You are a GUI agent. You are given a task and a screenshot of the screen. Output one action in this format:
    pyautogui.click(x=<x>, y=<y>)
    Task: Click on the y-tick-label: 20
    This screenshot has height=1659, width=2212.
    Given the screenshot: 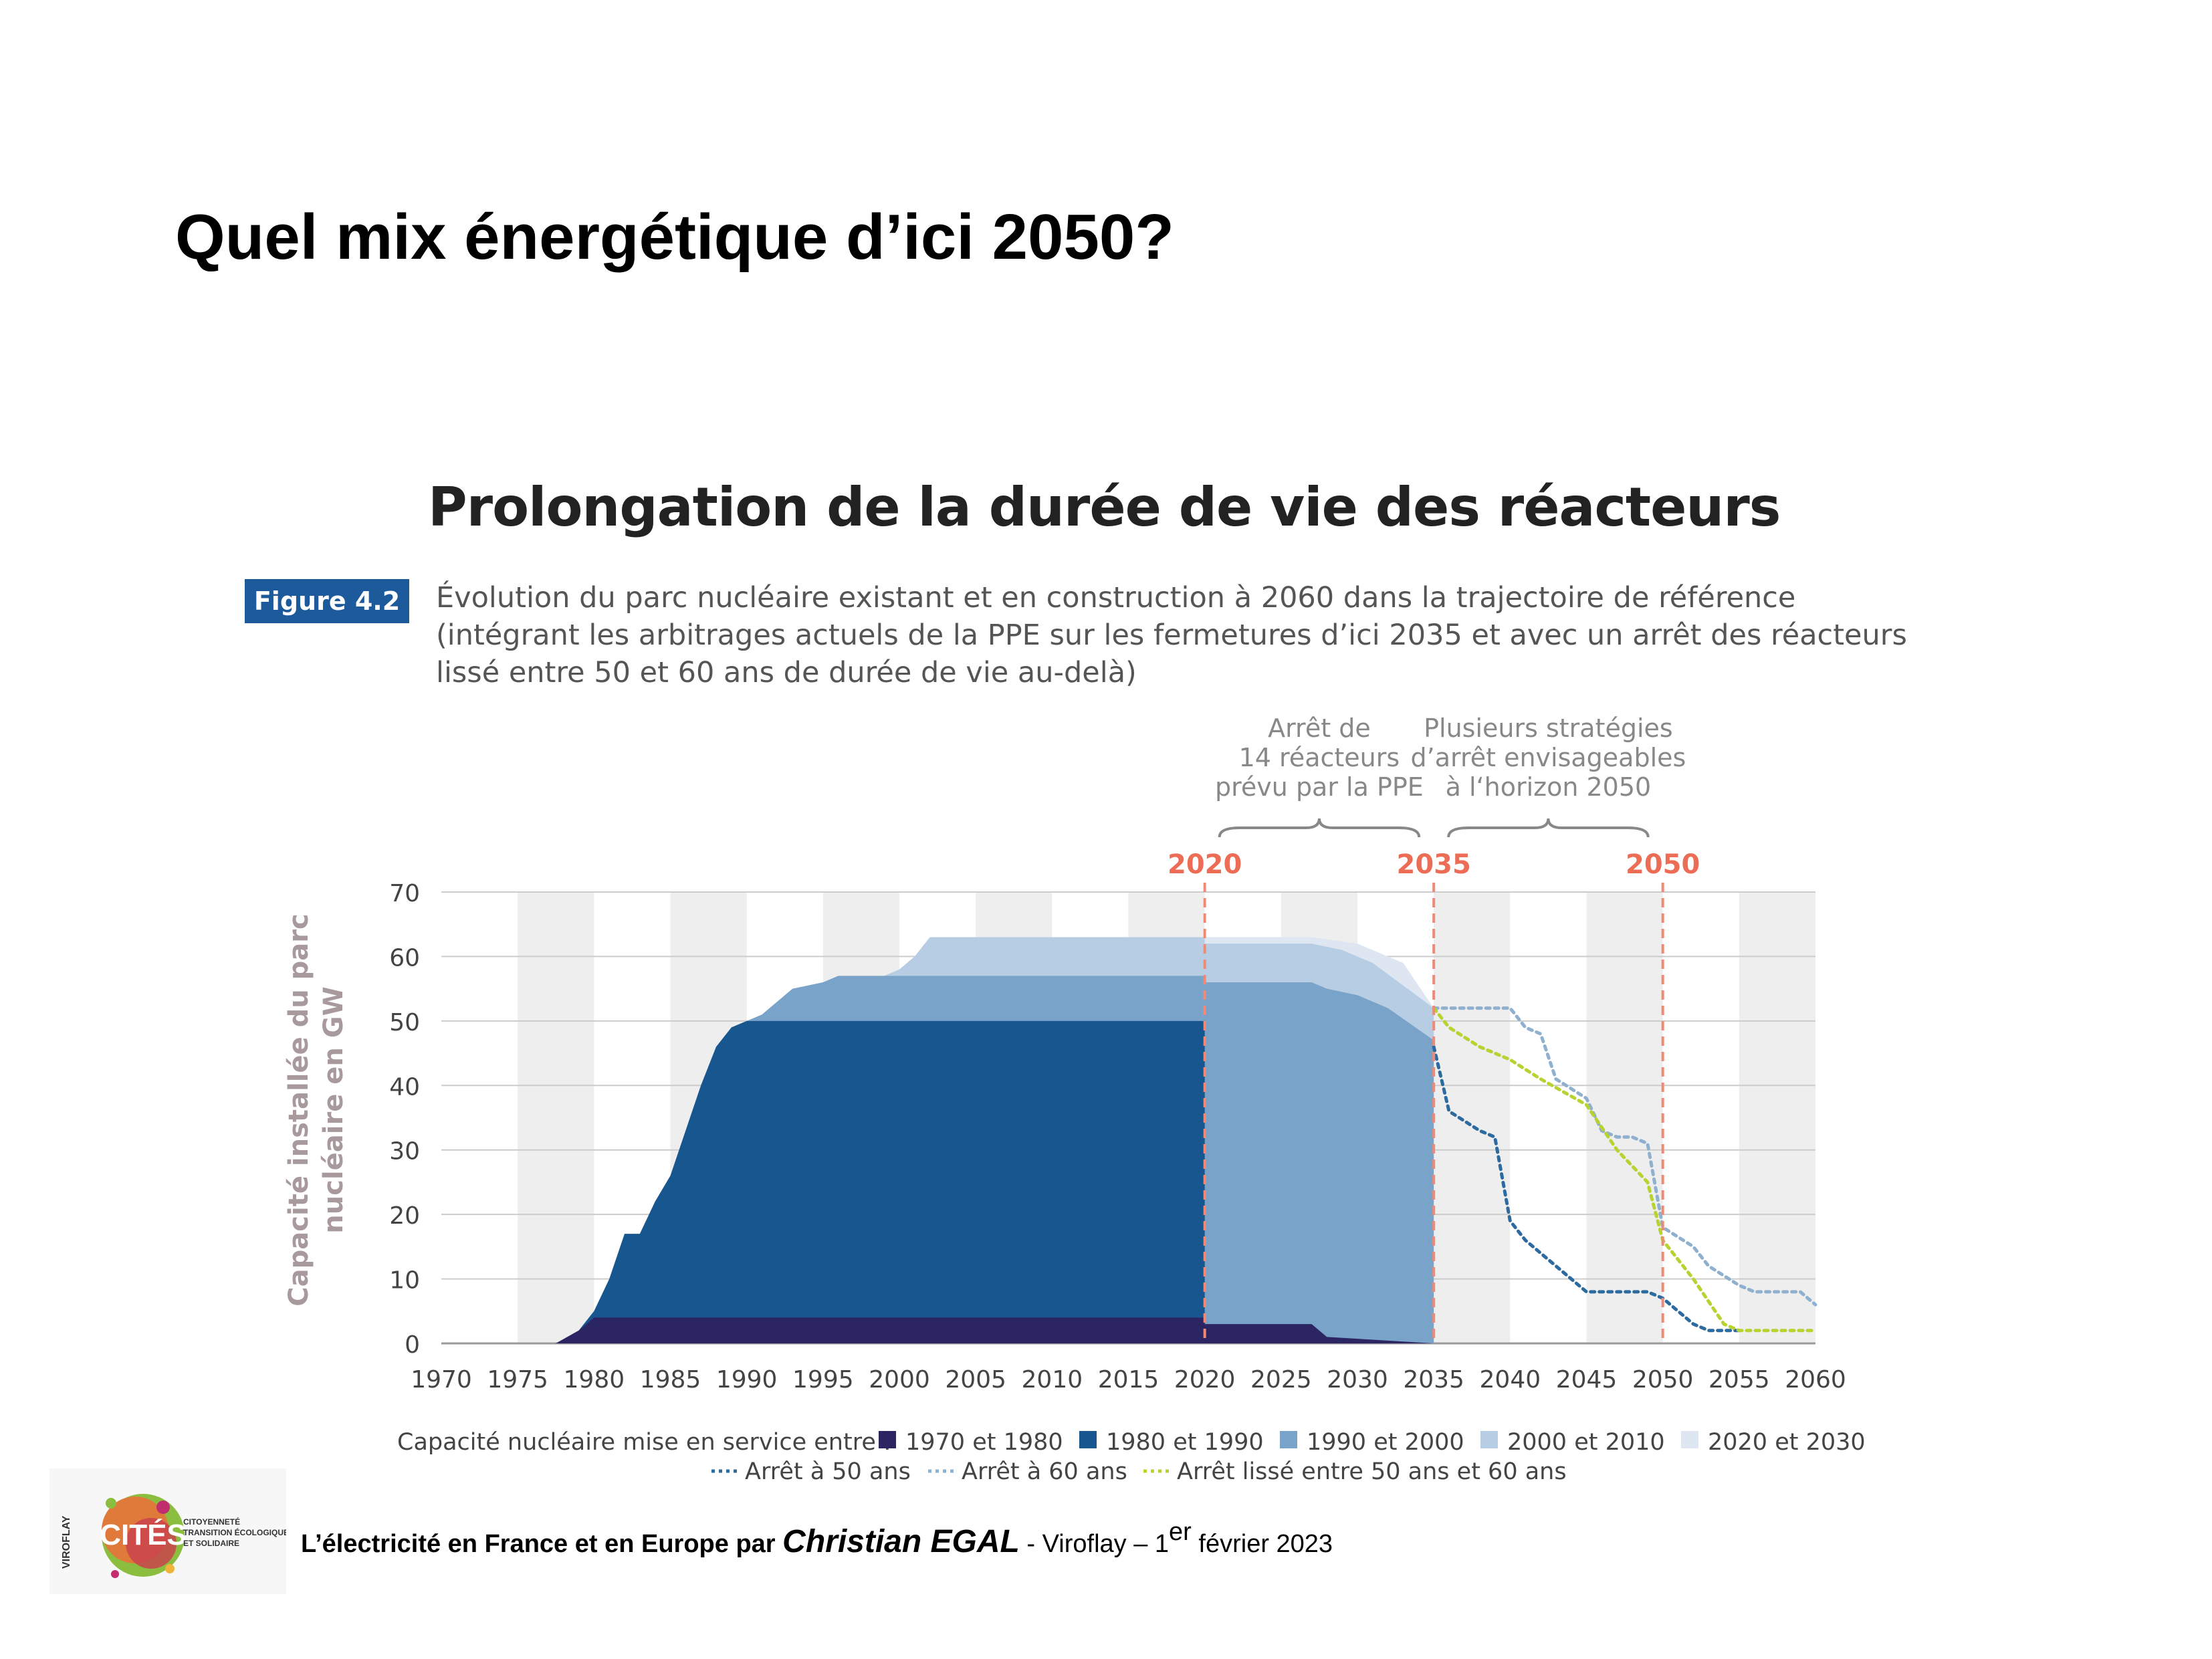 What is the action you would take?
    pyautogui.click(x=404, y=1216)
    